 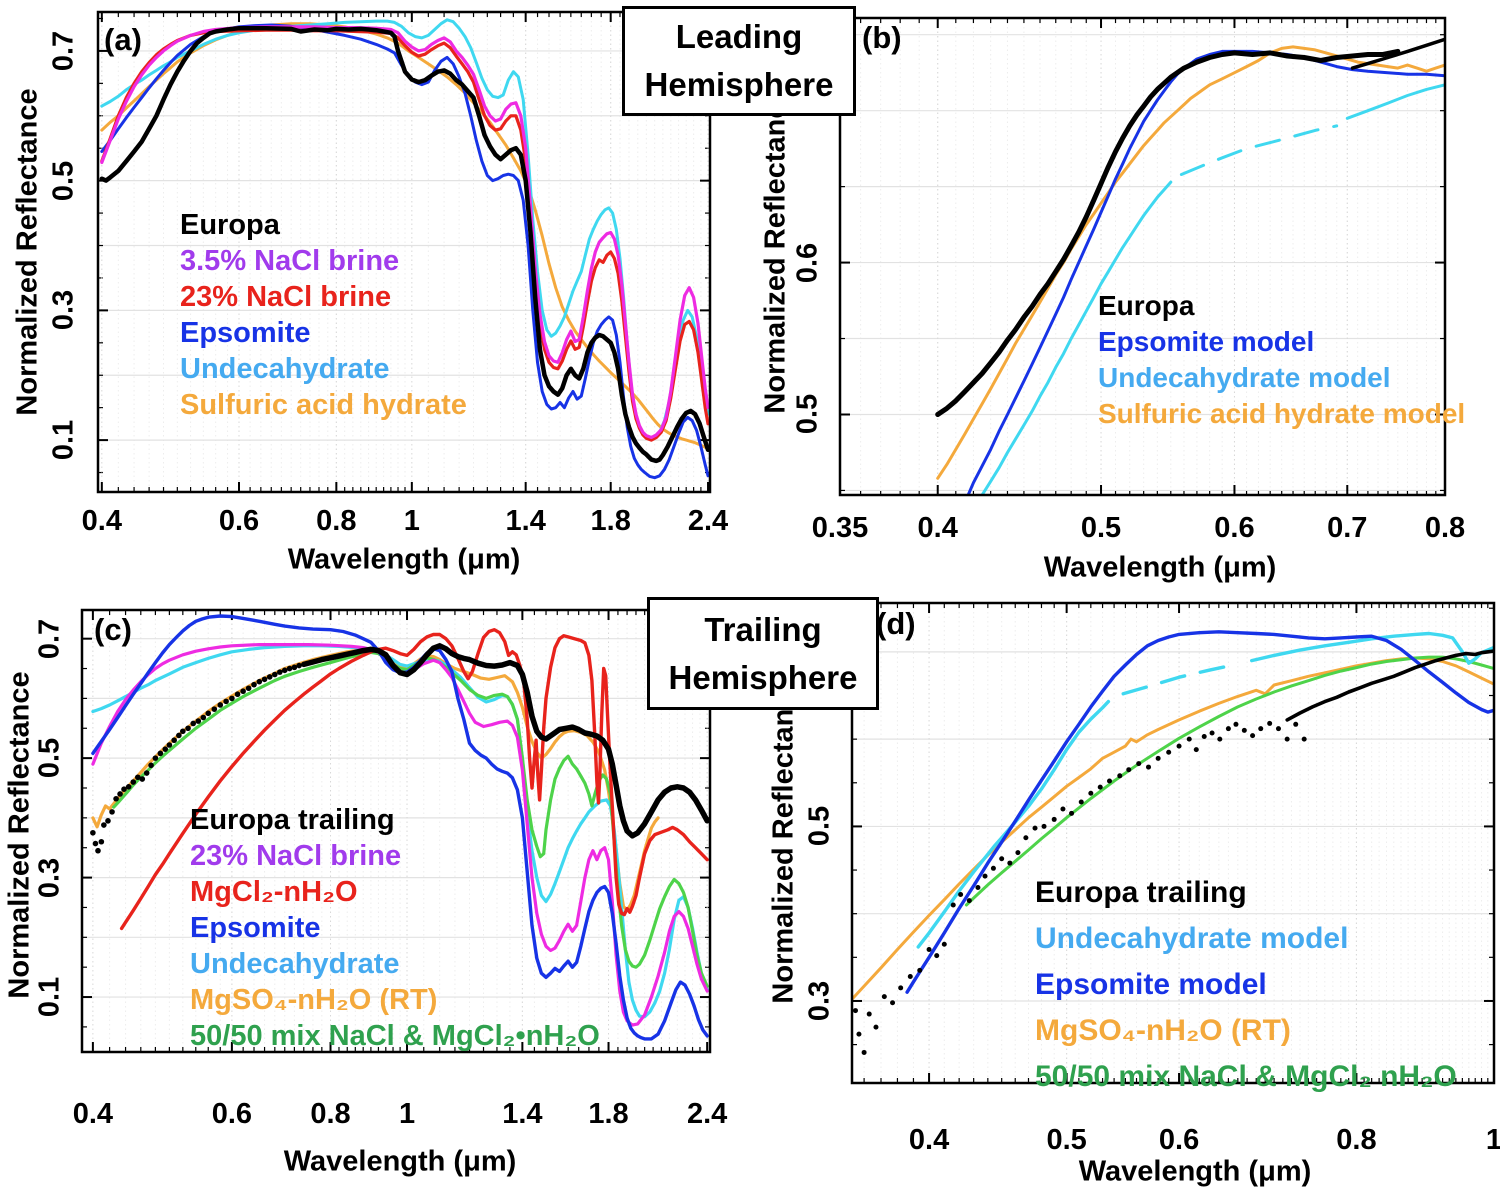 What do you see at coordinates (763, 629) in the screenshot?
I see `title-line: Trailing` at bounding box center [763, 629].